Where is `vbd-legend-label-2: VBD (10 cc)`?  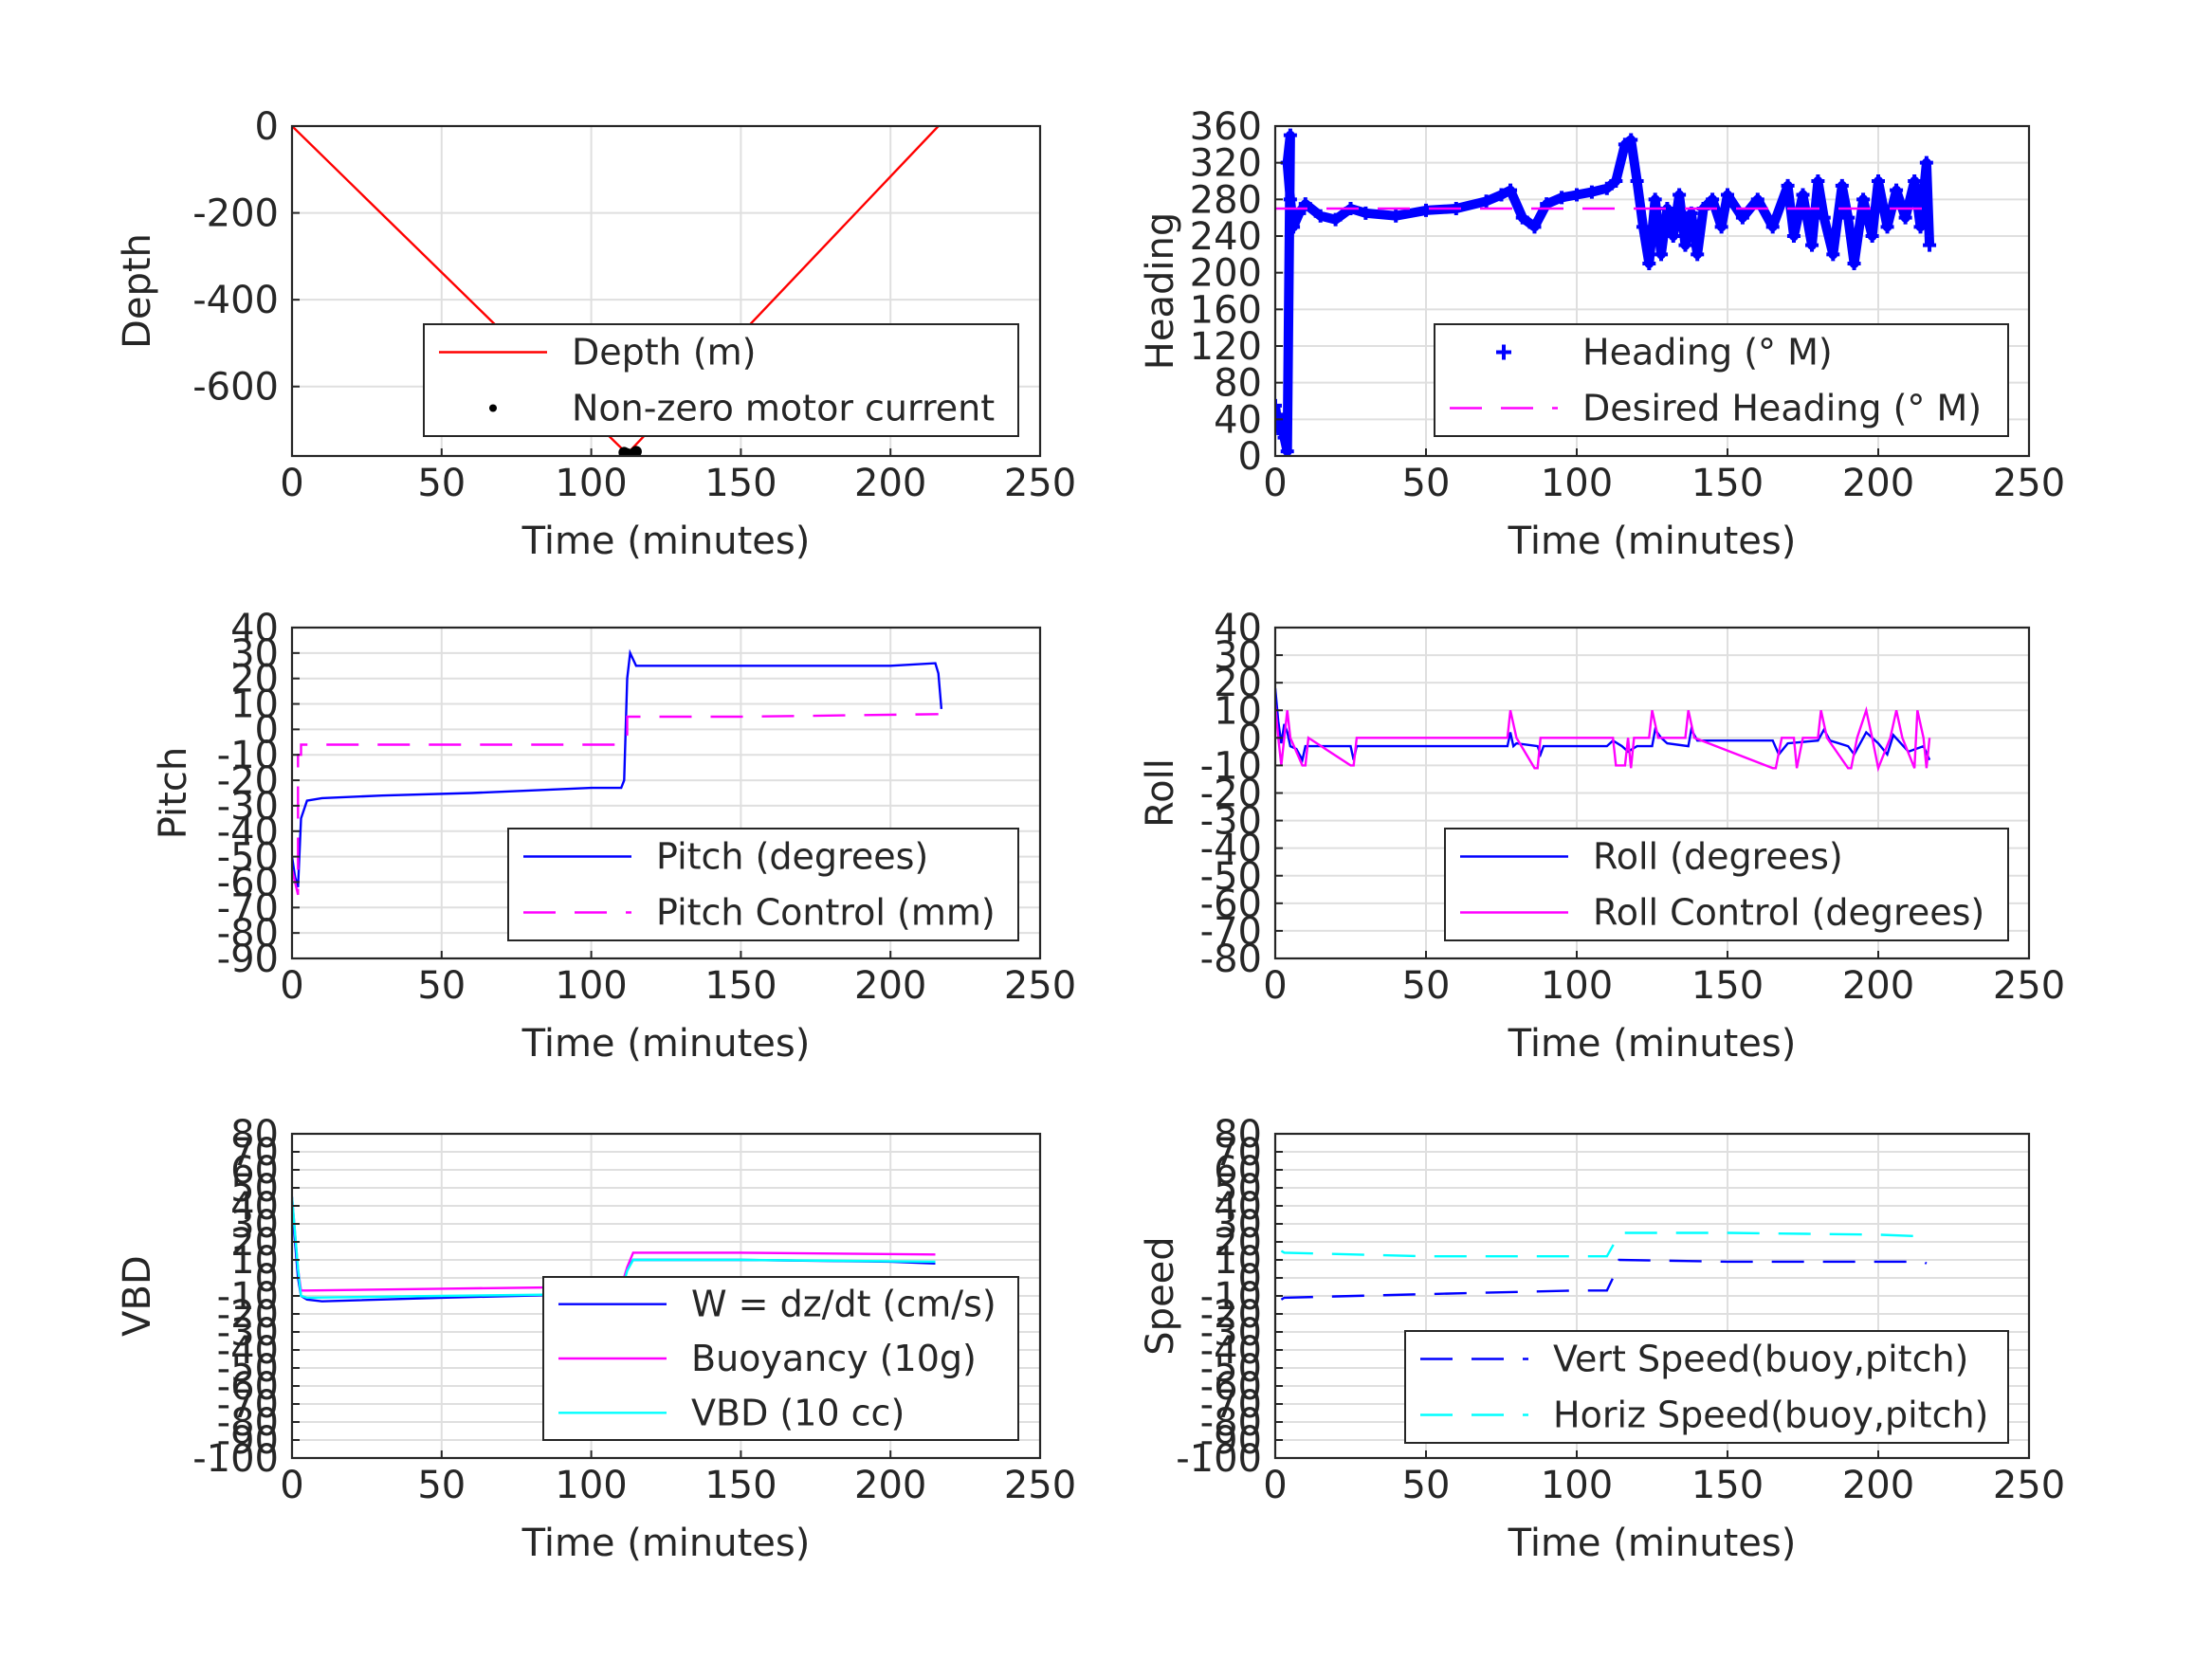
vbd-legend-label-2: VBD (10 cc) is located at coordinates (798, 1412).